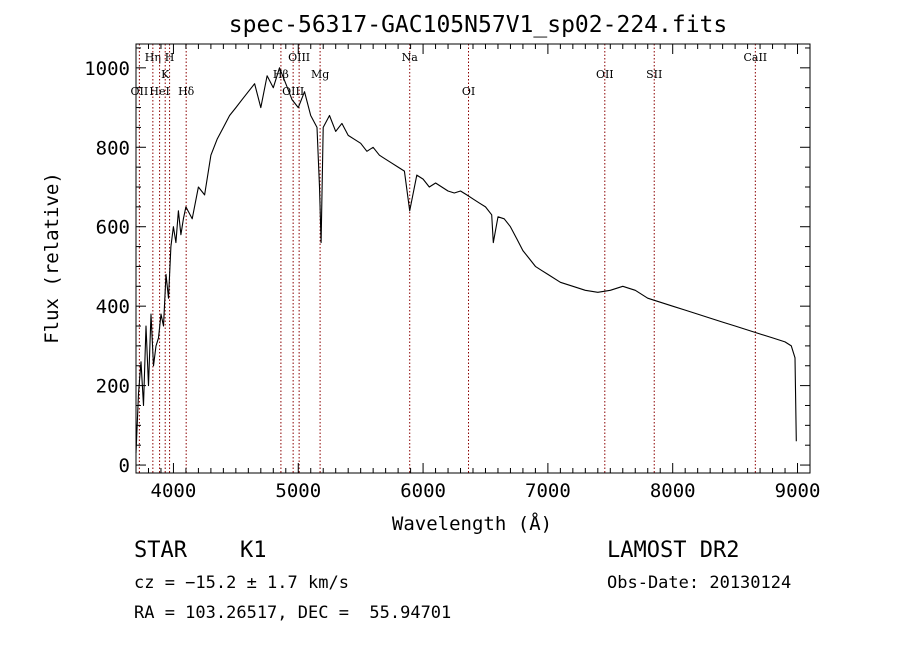 The width and height of the screenshot is (900, 649). I want to click on line-label-0: OII, so click(140, 91).